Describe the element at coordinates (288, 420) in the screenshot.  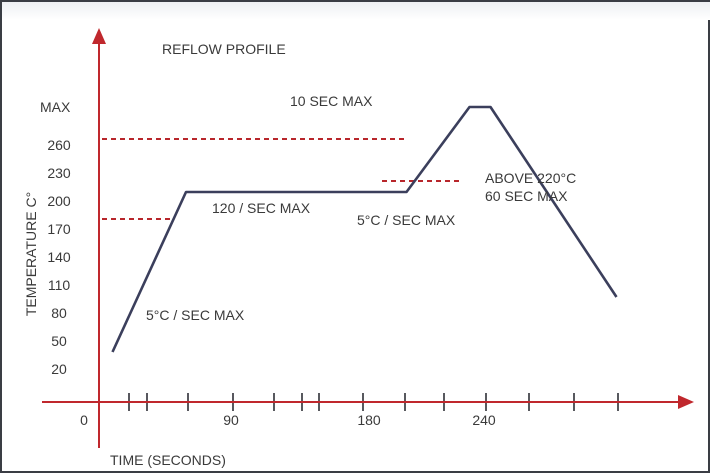
I see `x-tick-labels: 0 90 180 240` at that location.